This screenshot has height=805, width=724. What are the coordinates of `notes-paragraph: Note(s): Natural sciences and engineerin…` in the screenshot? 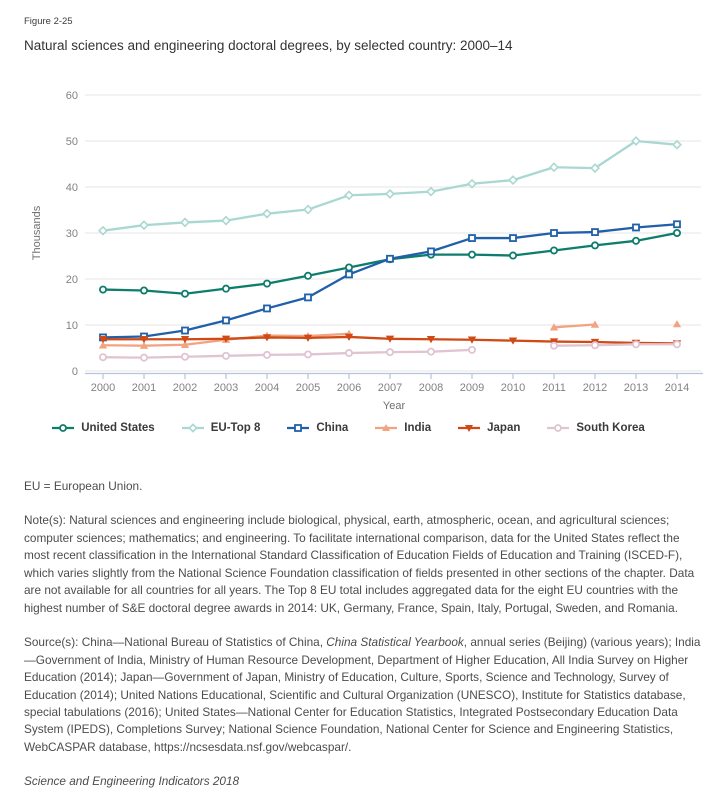 It's located at (359, 564).